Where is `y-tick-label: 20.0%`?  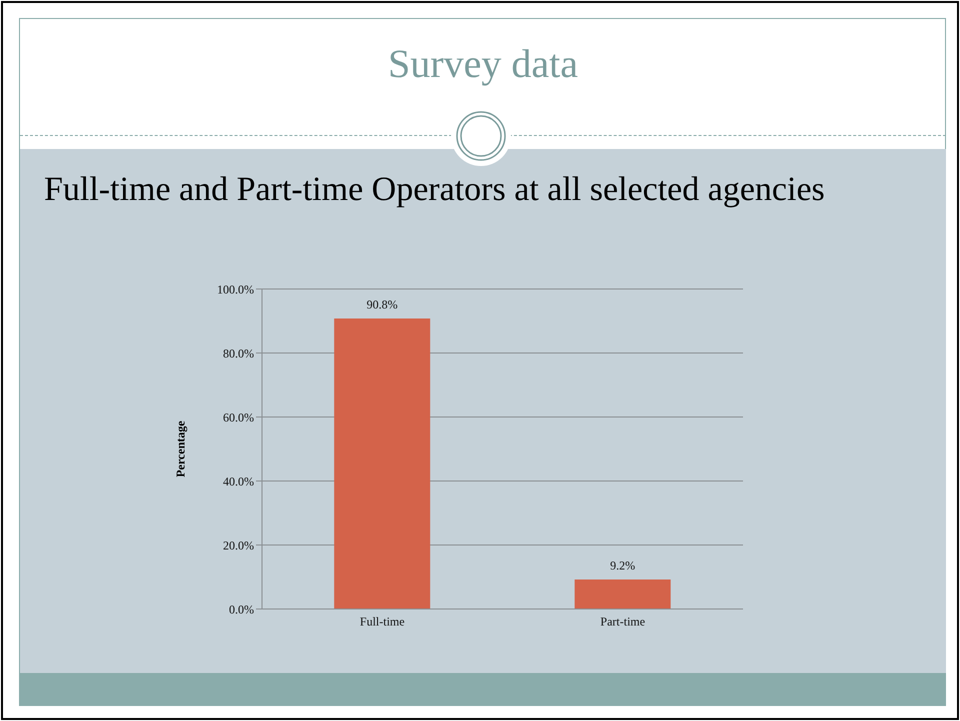
y-tick-label: 20.0% is located at coordinates (238, 545).